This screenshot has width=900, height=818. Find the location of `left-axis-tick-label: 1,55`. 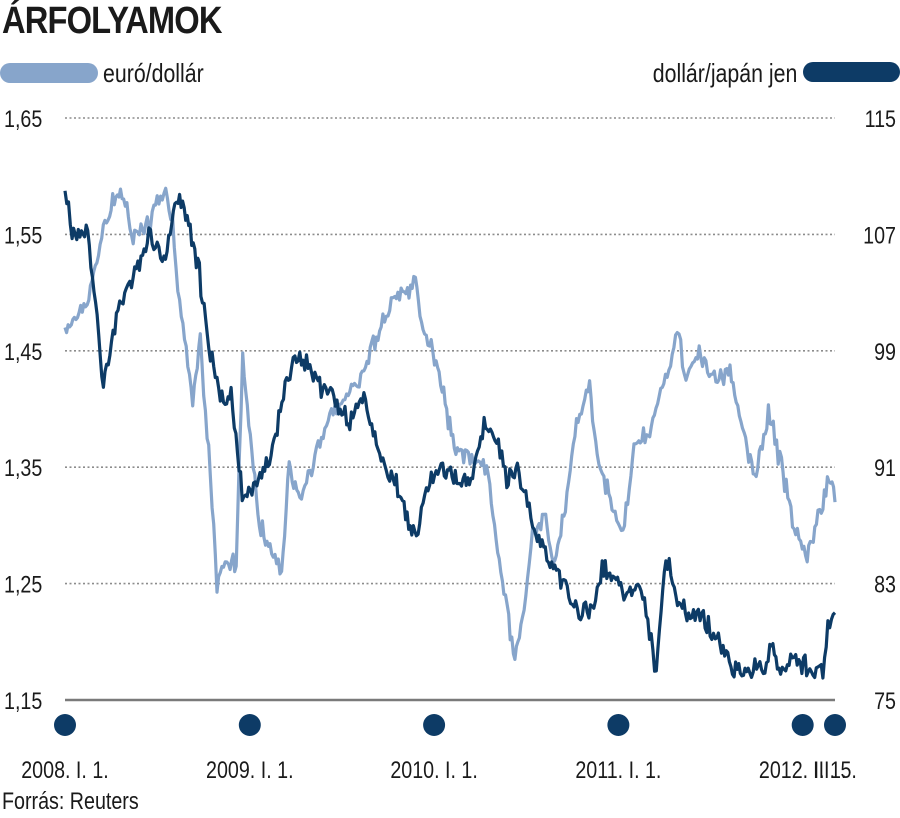

left-axis-tick-label: 1,55 is located at coordinates (23, 235).